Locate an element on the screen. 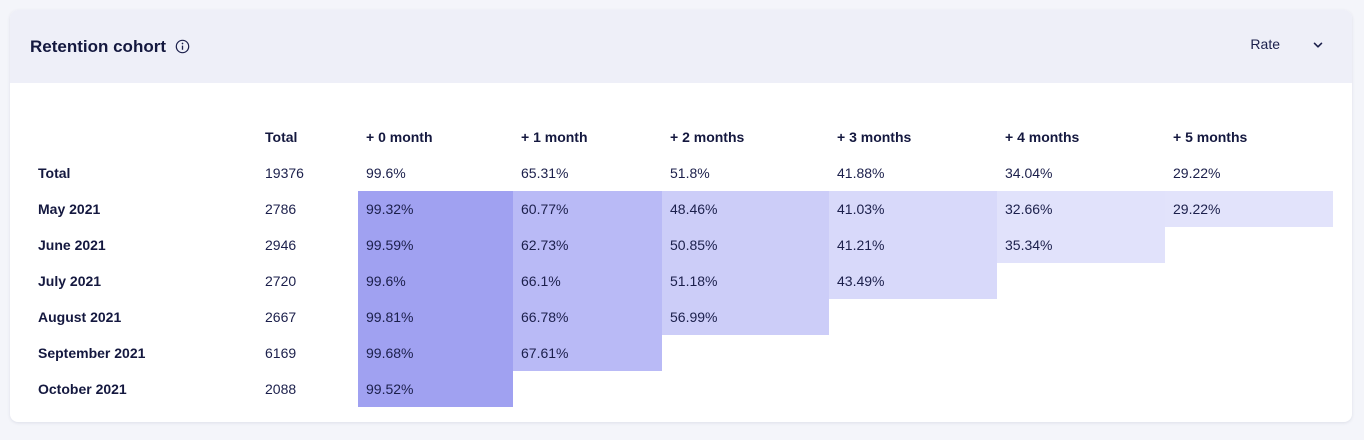  total-row-label: Total is located at coordinates (54, 173).